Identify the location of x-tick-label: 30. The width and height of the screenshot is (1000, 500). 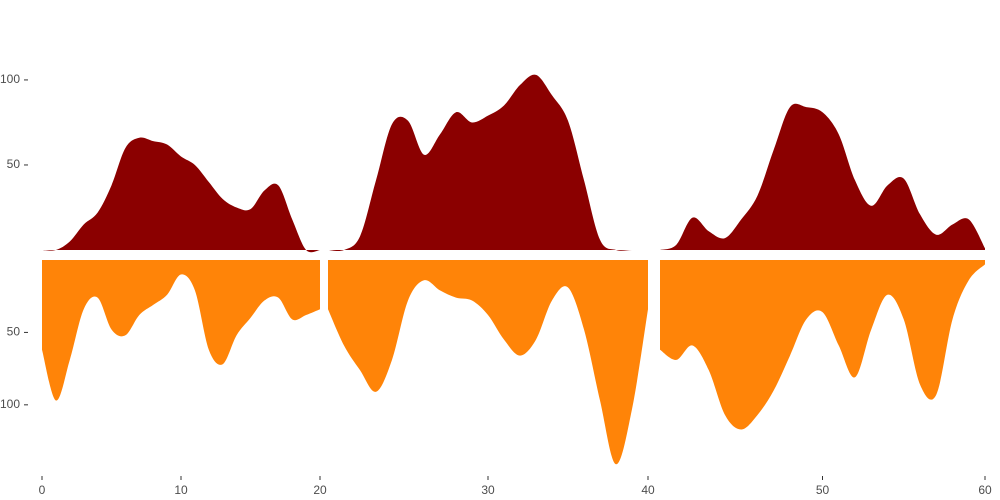
(488, 490).